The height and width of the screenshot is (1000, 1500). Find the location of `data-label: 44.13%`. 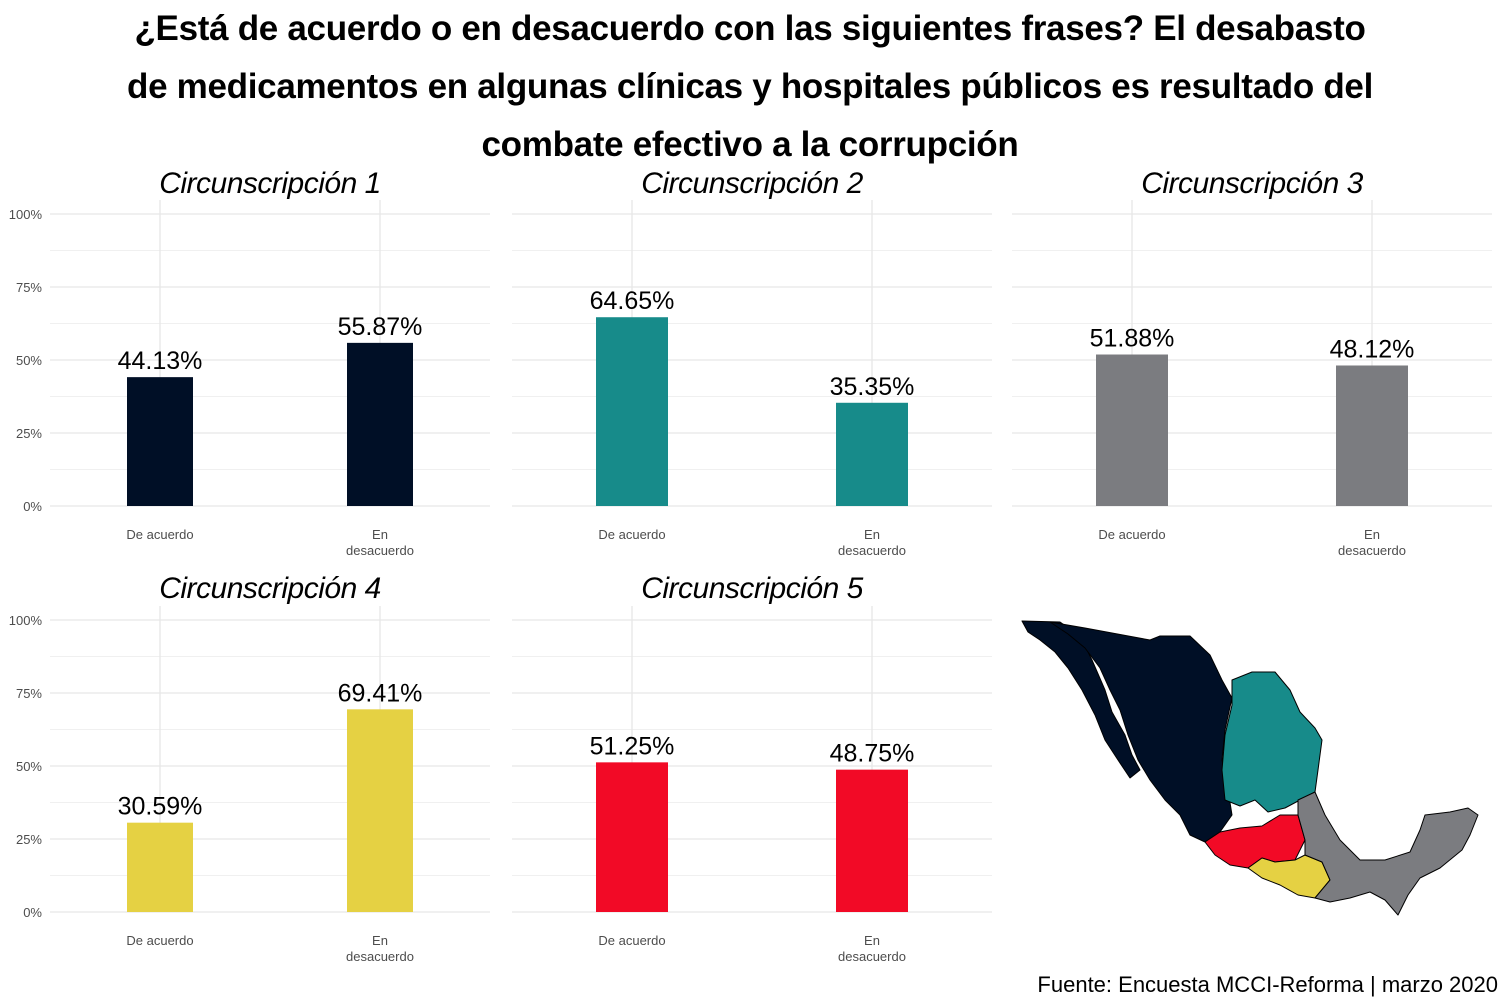

data-label: 44.13% is located at coordinates (160, 361).